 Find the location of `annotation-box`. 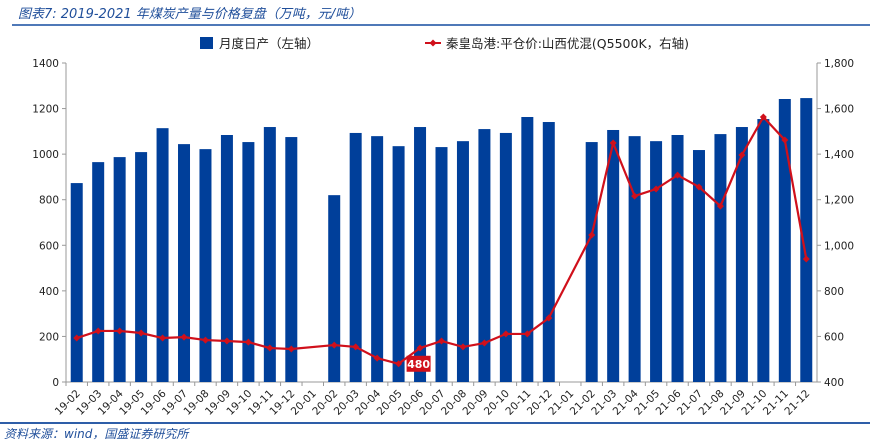

annotation-box is located at coordinates (418, 363).